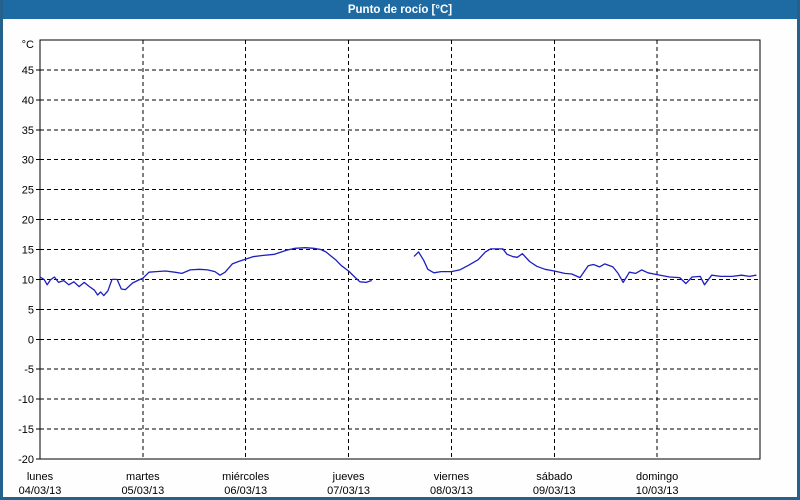  Describe the element at coordinates (452, 477) in the screenshot. I see `x-day-label: viernes` at that location.